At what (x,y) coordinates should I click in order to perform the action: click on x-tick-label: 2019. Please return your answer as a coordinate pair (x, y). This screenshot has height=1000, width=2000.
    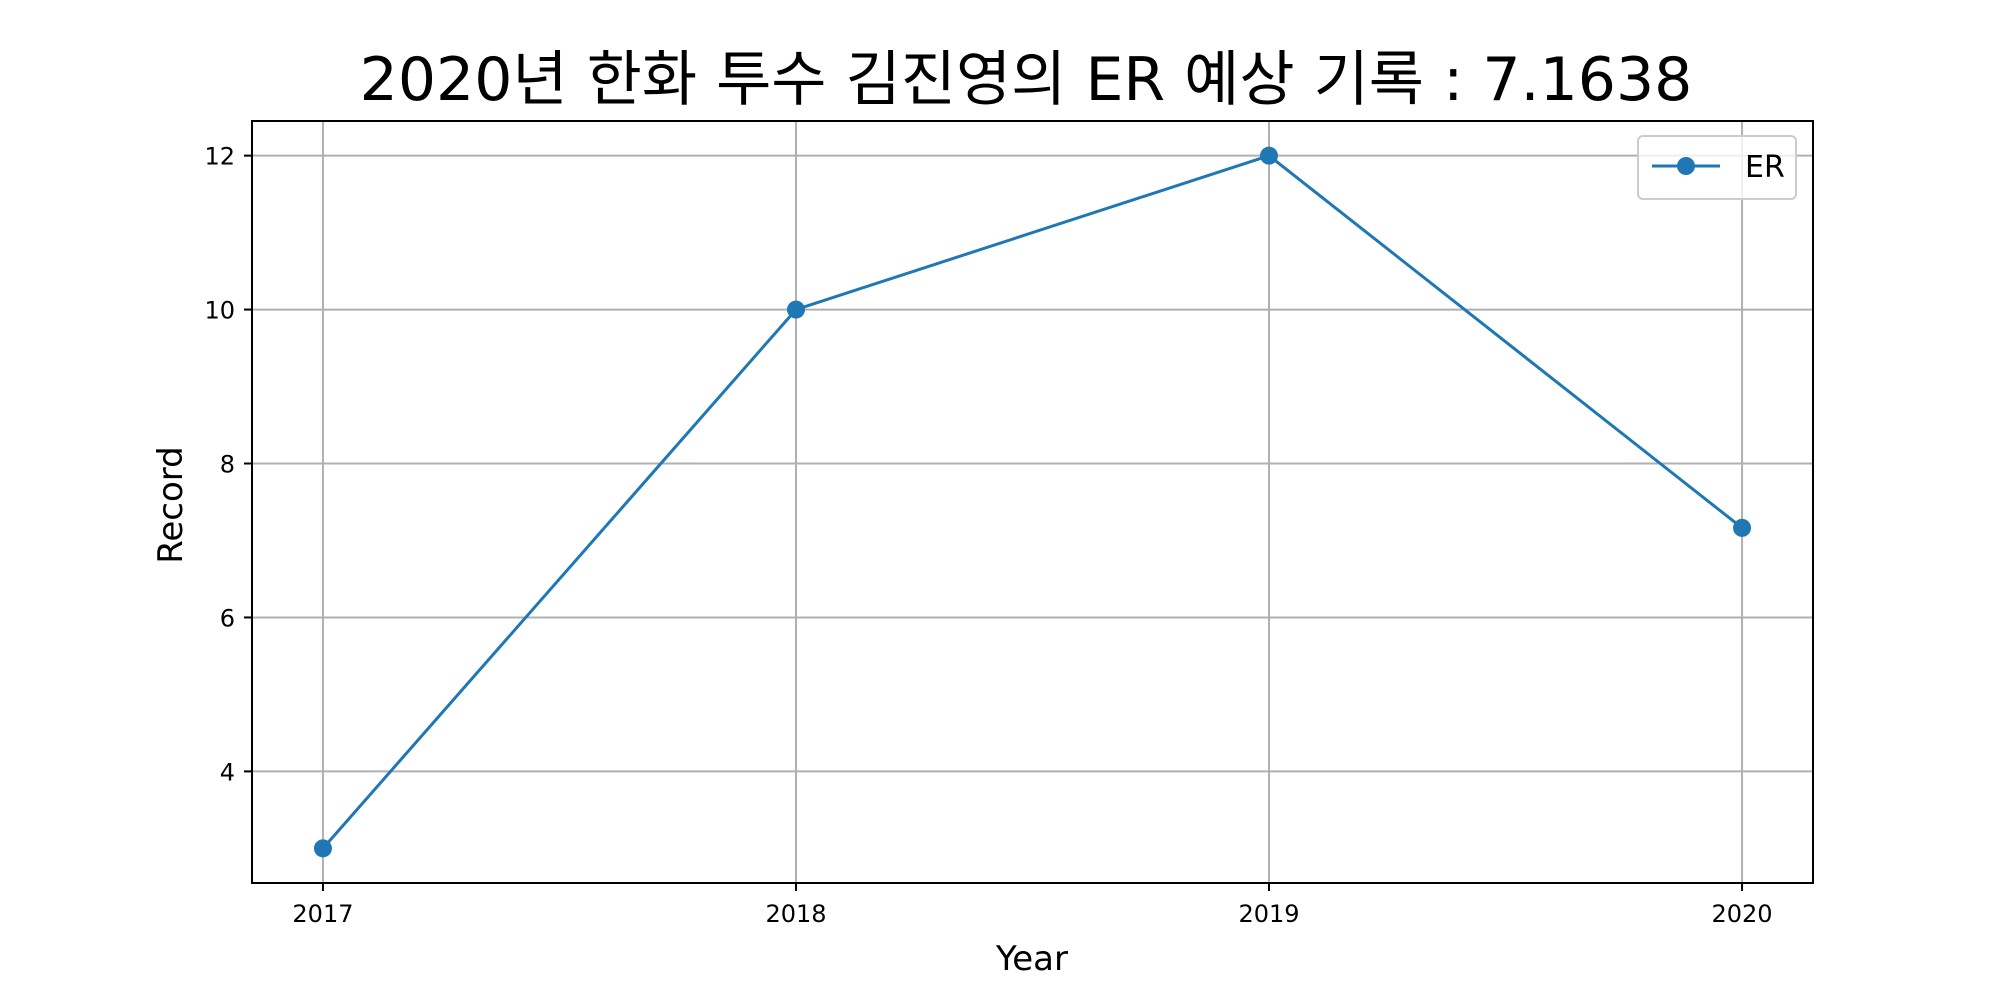
    Looking at the image, I should click on (1268, 914).